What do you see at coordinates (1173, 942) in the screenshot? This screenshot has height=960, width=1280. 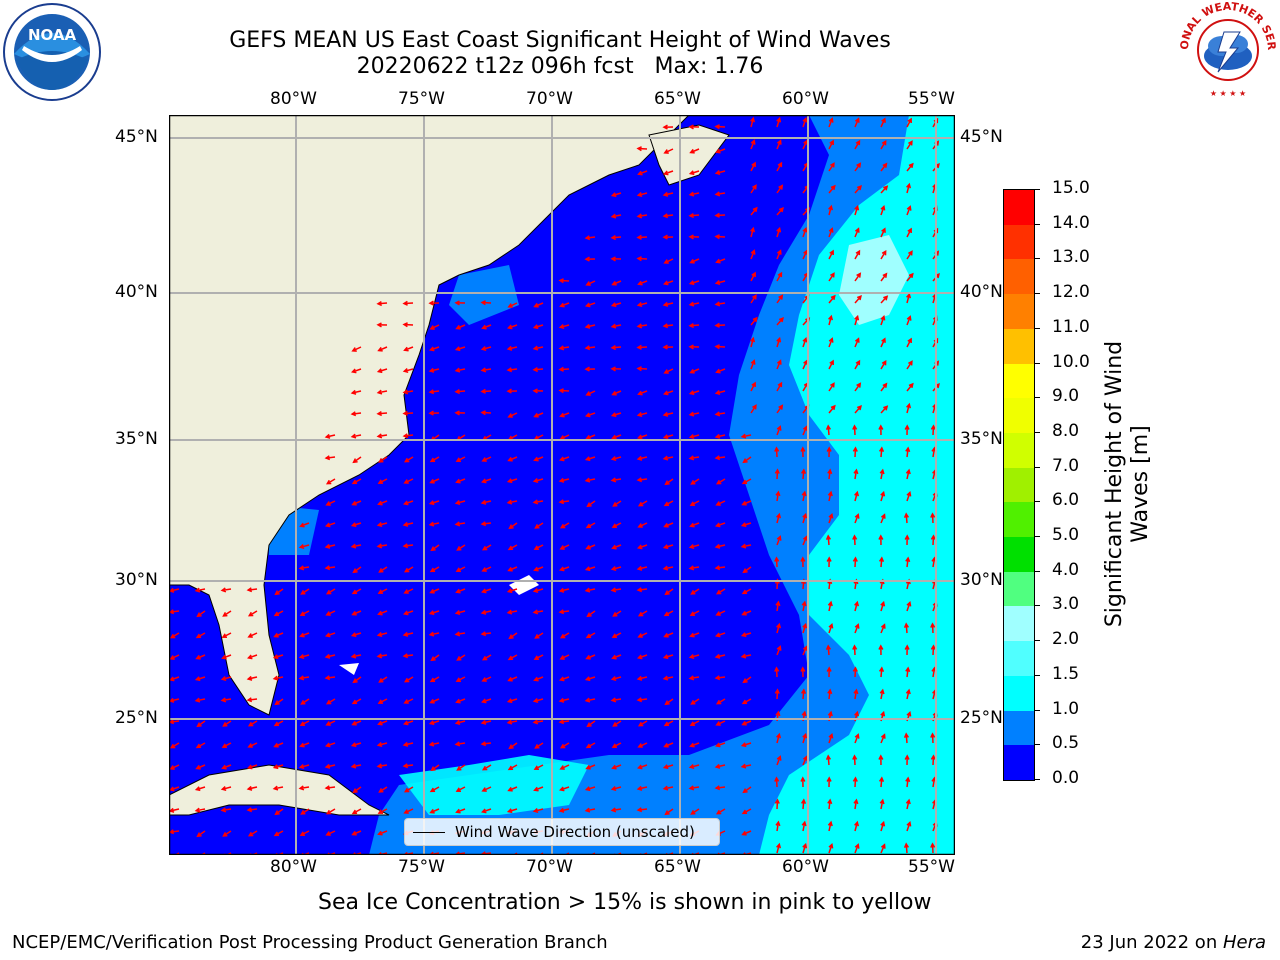 I see `footer-right: 23 Jun 2022 on Hera` at bounding box center [1173, 942].